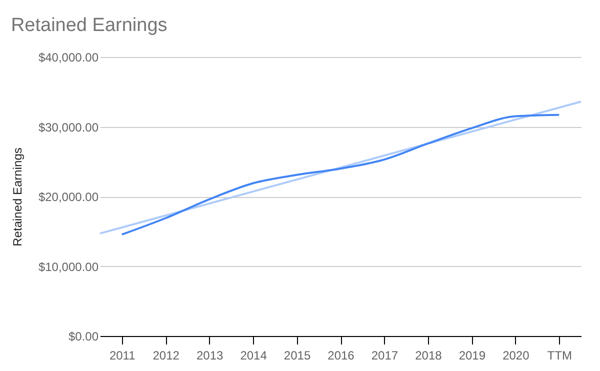  What do you see at coordinates (122, 355) in the screenshot?
I see `x-tick-label: 2011` at bounding box center [122, 355].